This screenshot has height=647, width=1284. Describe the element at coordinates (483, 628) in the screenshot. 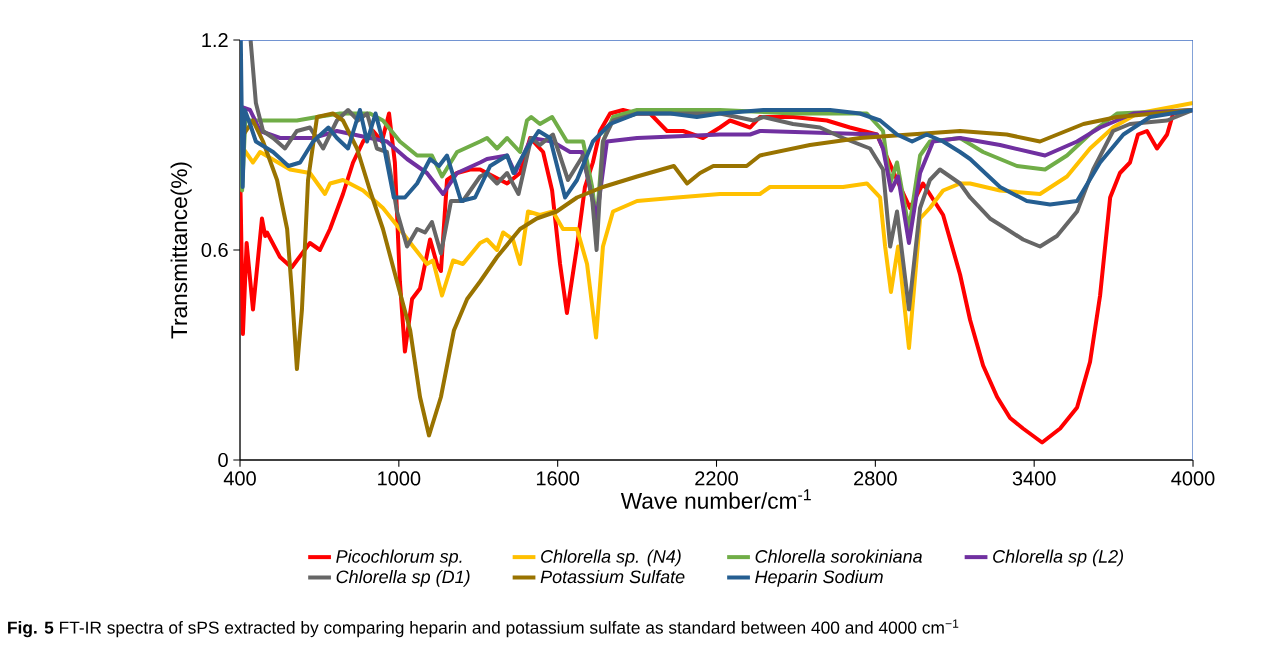

I see `text: Fig. 5 FT-IR spectra of sPS extracted by comparing heparin and potassium sulfate as standard between 400 and 4000 cm$^{−1}$` at that location.